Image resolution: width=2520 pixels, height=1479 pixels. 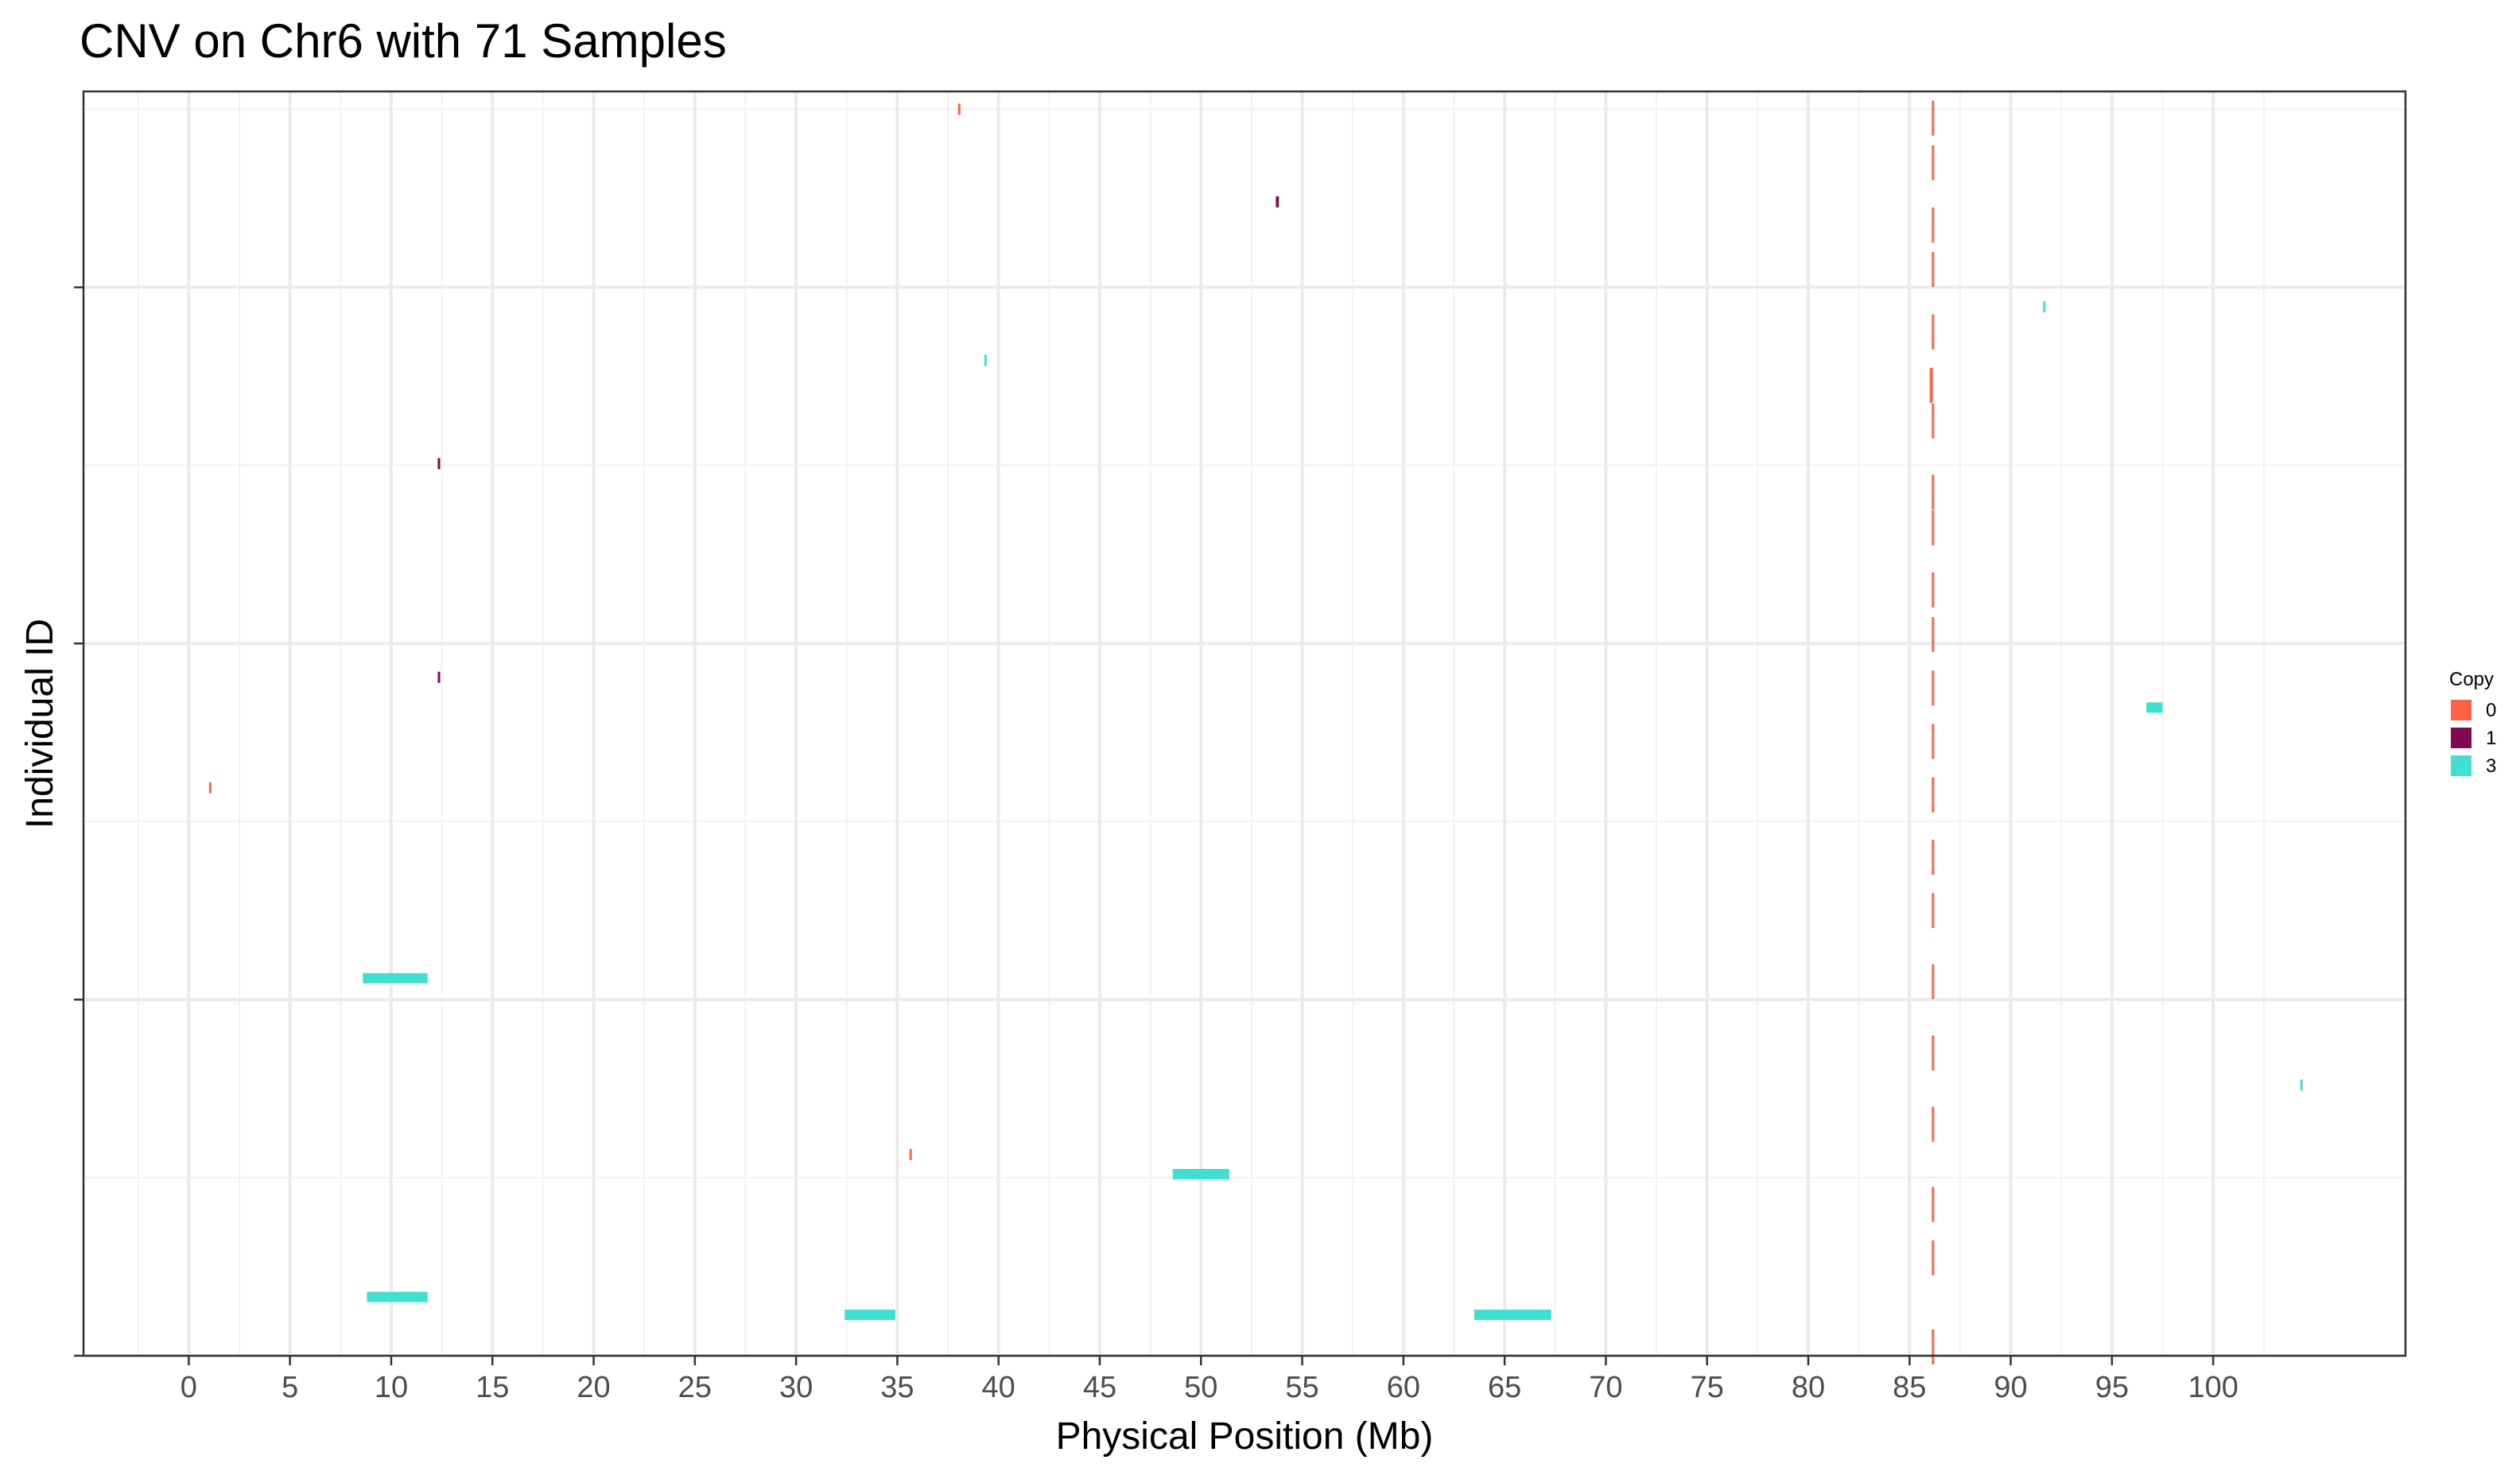 I want to click on x-tick-label: 15, so click(x=492, y=1387).